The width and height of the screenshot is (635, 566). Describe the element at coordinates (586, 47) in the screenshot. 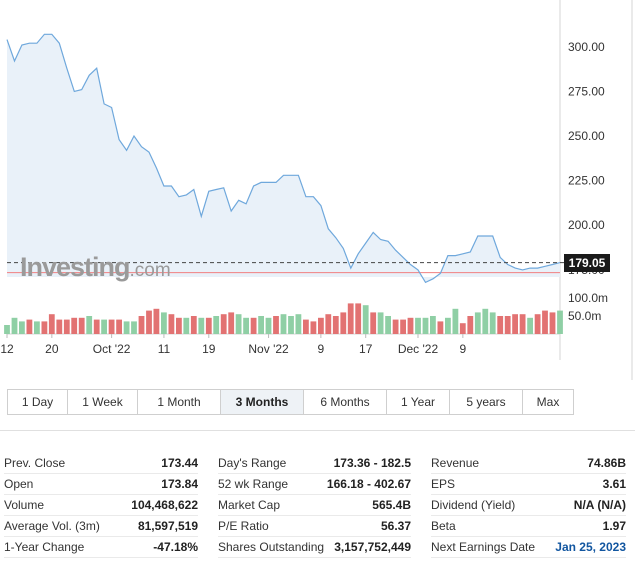

I see `y-axis-tick-label: 300.00` at that location.